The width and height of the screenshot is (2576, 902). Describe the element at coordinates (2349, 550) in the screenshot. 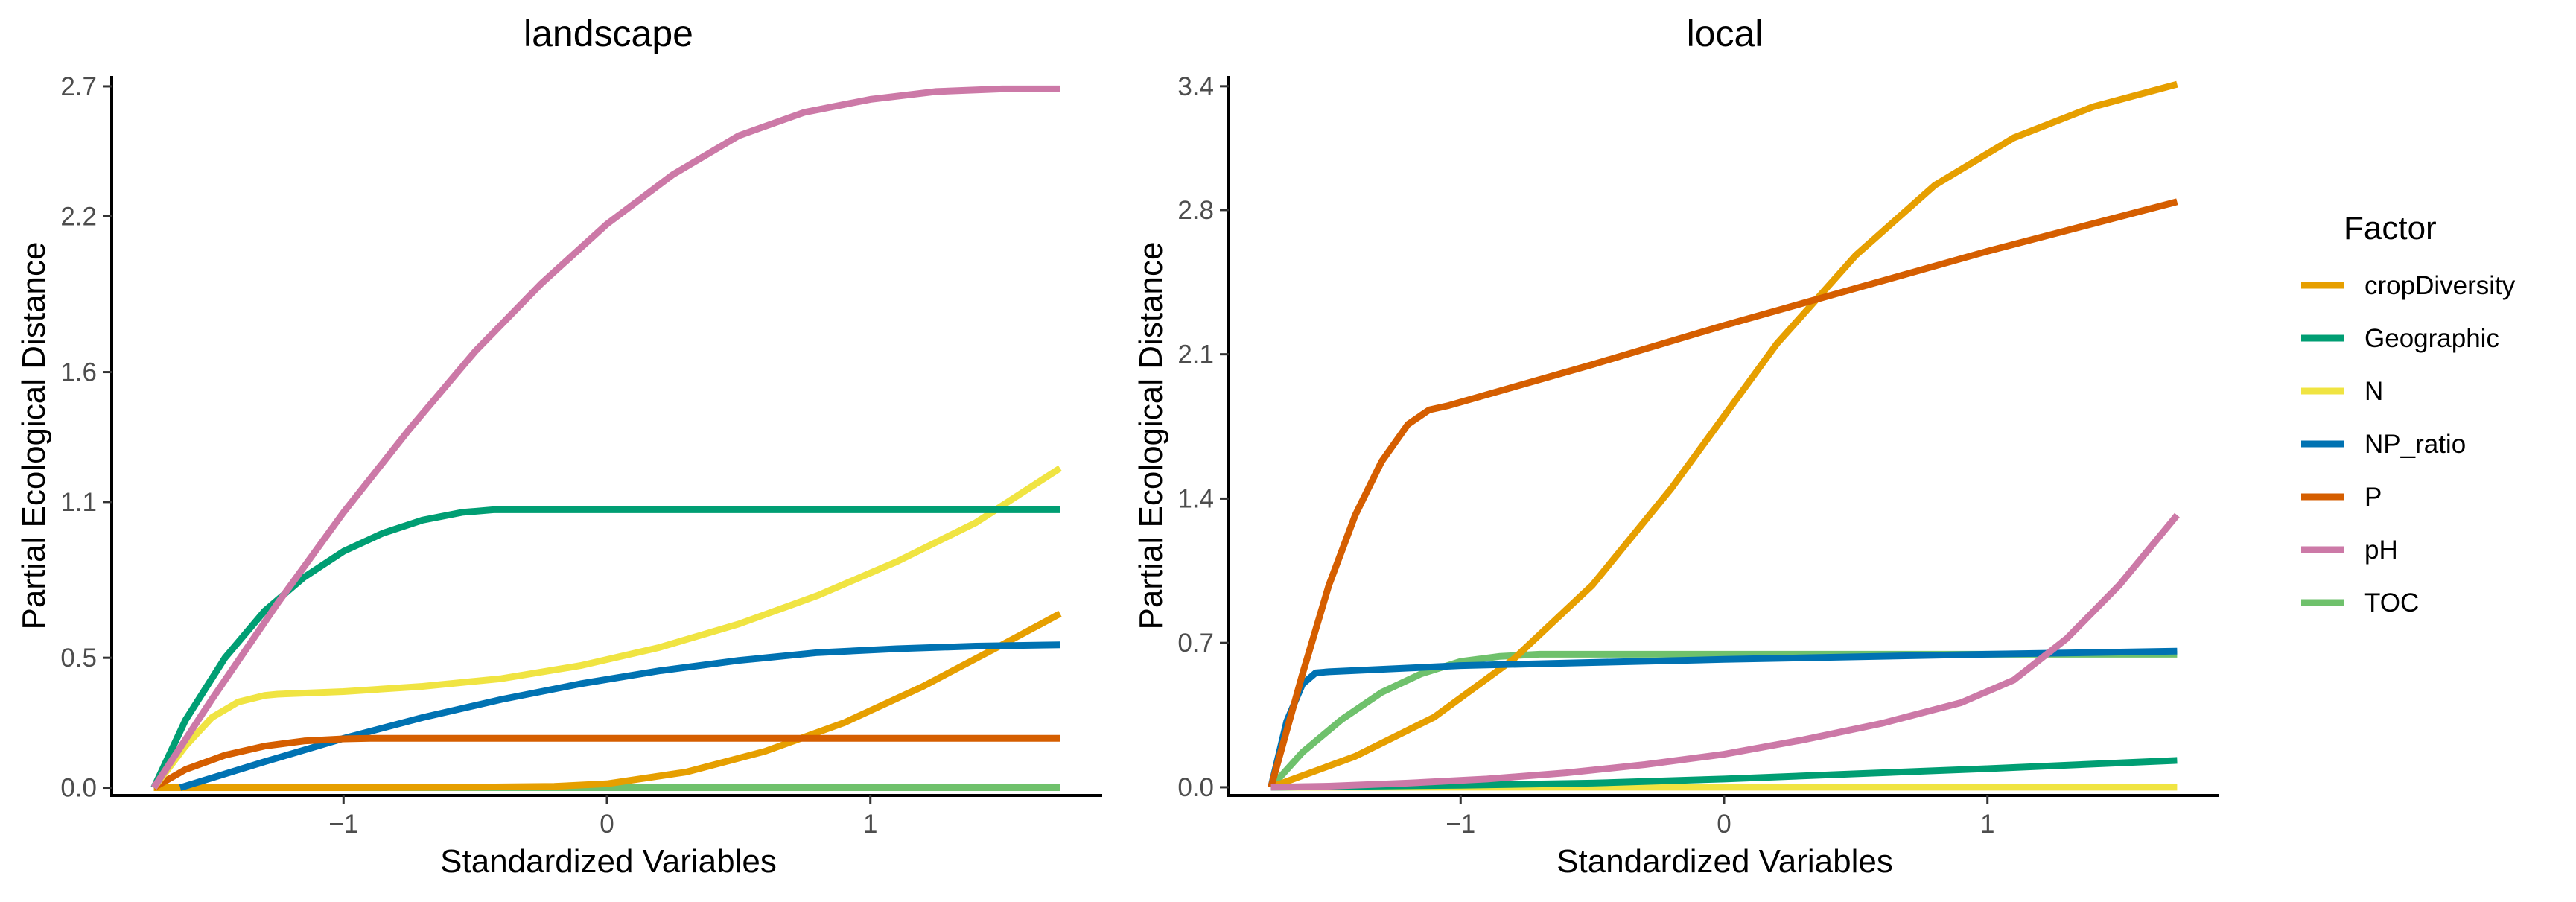

I see `legend-item: pH` at that location.